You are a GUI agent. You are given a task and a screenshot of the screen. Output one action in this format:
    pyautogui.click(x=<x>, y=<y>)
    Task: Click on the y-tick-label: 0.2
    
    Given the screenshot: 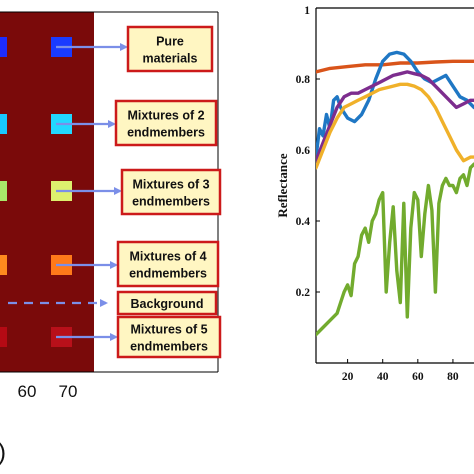 What is the action you would take?
    pyautogui.click(x=303, y=293)
    